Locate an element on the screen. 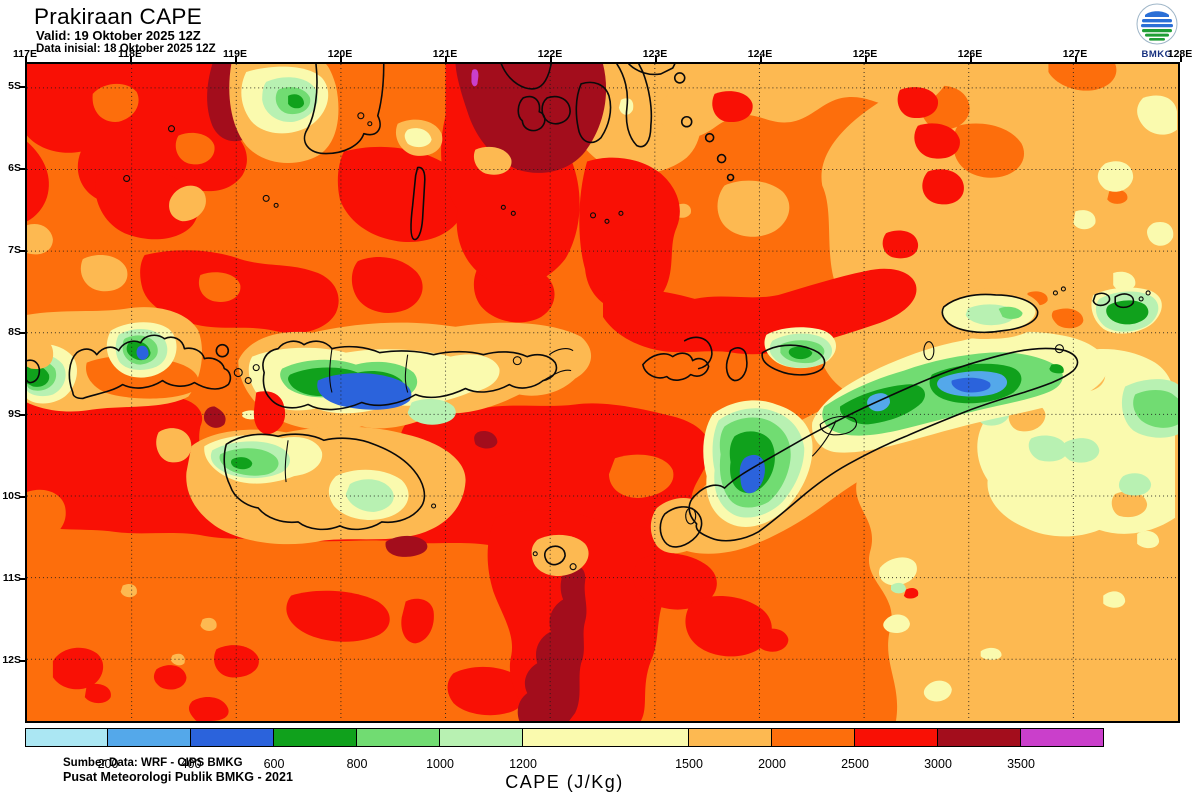  credit-source: Sumber Data: WRF - CIPS BMKG is located at coordinates (153, 763).